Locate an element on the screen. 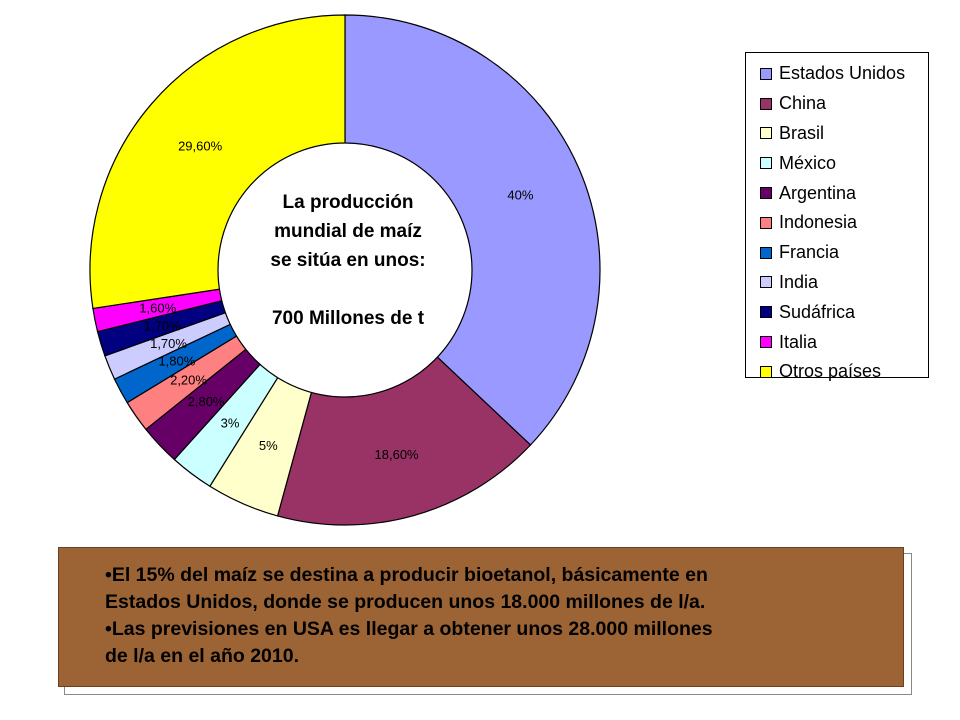  legend-item: México is located at coordinates (844, 163).